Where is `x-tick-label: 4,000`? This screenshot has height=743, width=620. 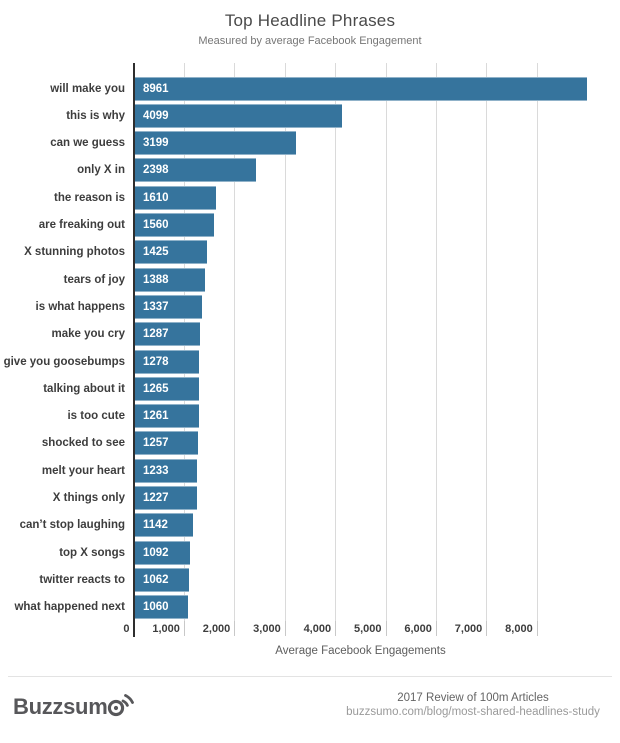
x-tick-label: 4,000 is located at coordinates (317, 629).